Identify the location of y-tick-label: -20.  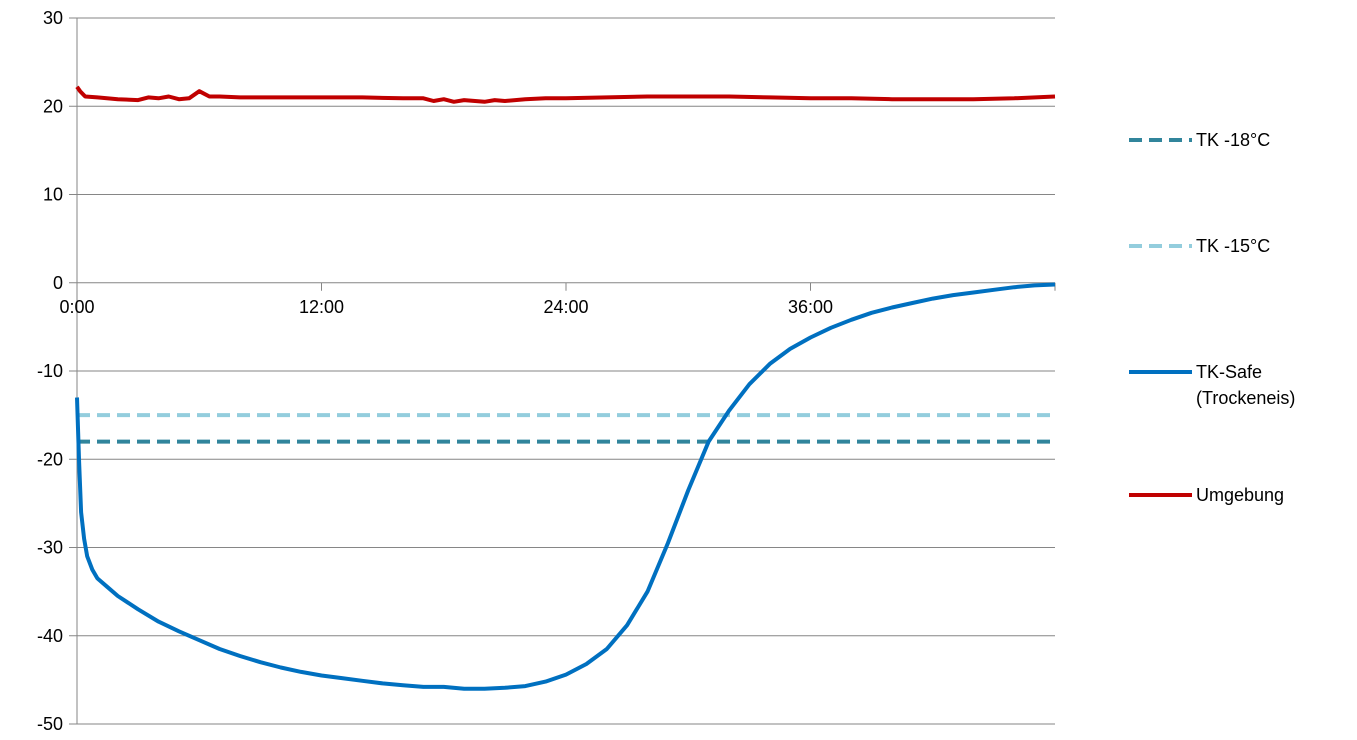
(50, 459).